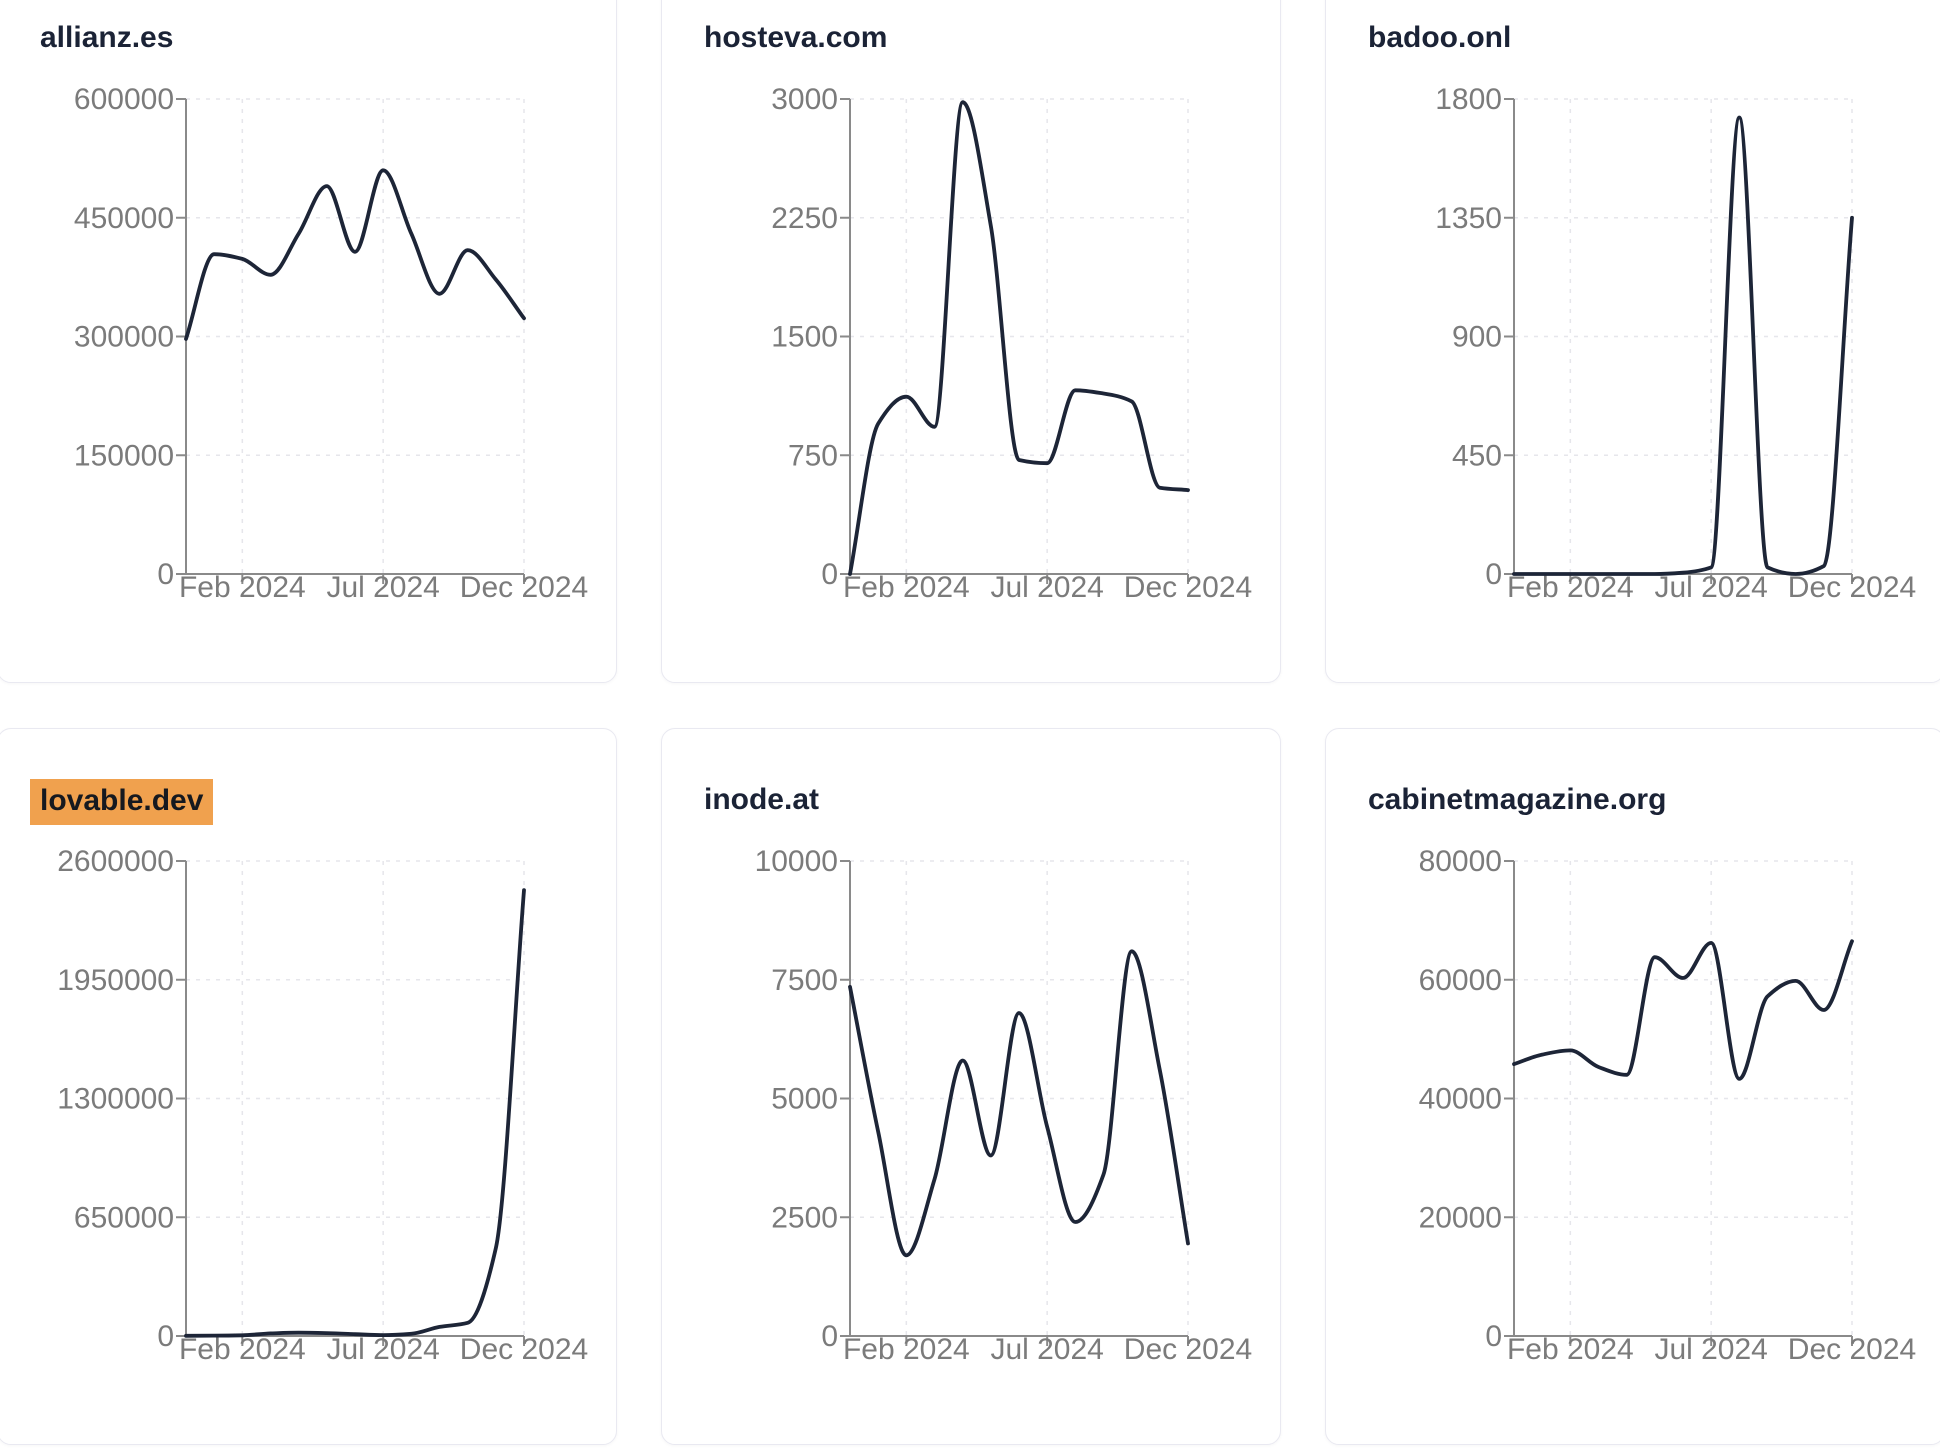  What do you see at coordinates (1468, 218) in the screenshot?
I see `y-tick-label: 1350` at bounding box center [1468, 218].